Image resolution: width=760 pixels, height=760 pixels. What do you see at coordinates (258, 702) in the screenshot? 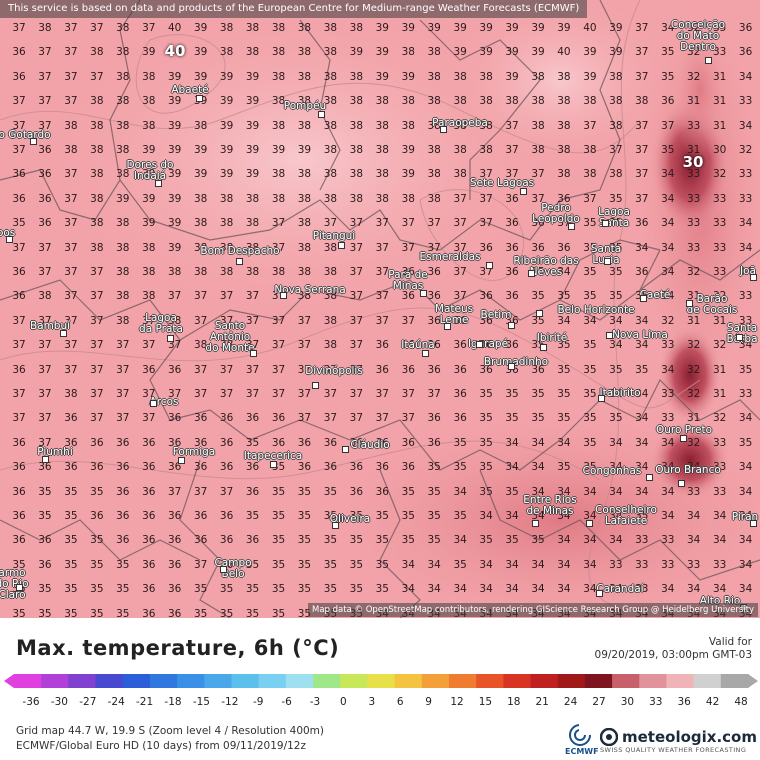
I see `color-scale-tick: -9` at bounding box center [258, 702].